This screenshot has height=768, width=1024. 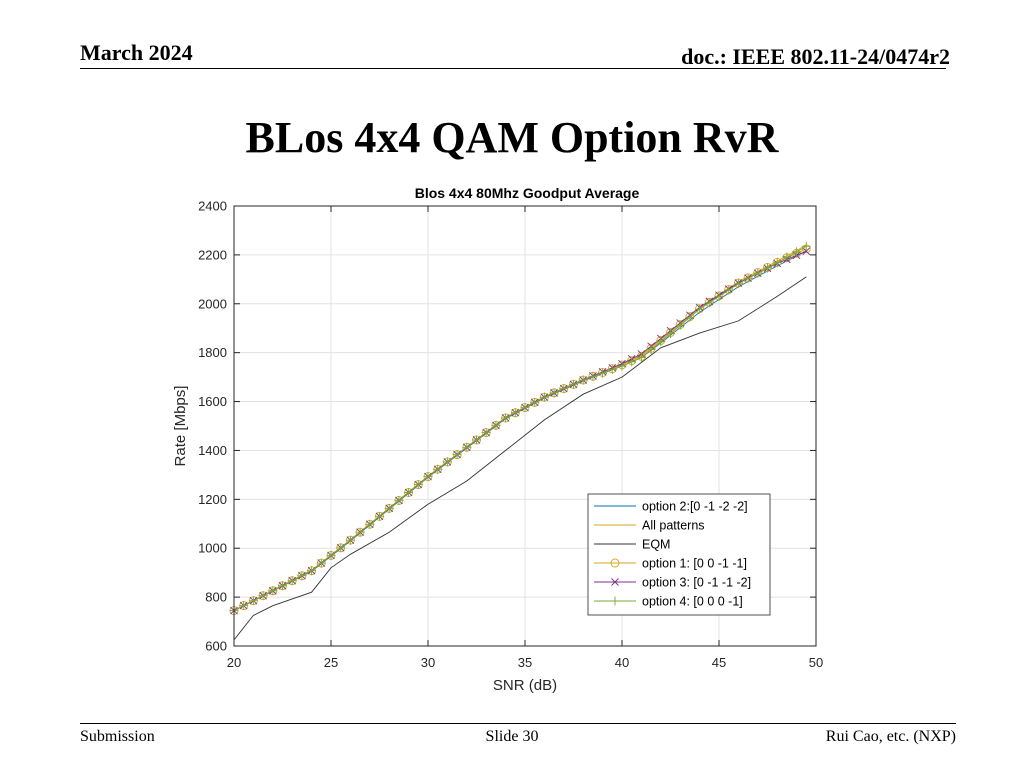 I want to click on x-tick-label: 35, so click(x=525, y=662).